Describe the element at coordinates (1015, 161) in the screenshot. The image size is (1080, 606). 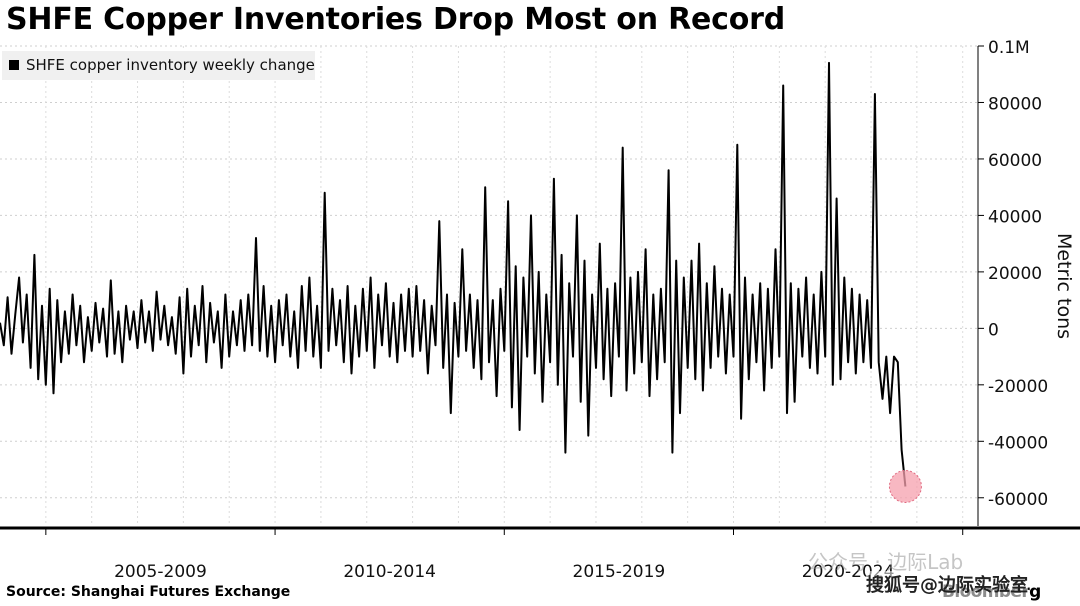
I see `y-tick-label: 60000` at that location.